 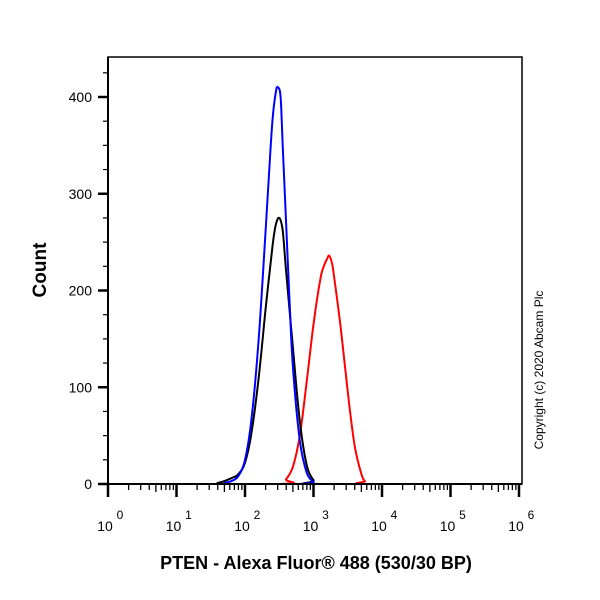 I want to click on svg-text: 4, so click(x=394, y=515).